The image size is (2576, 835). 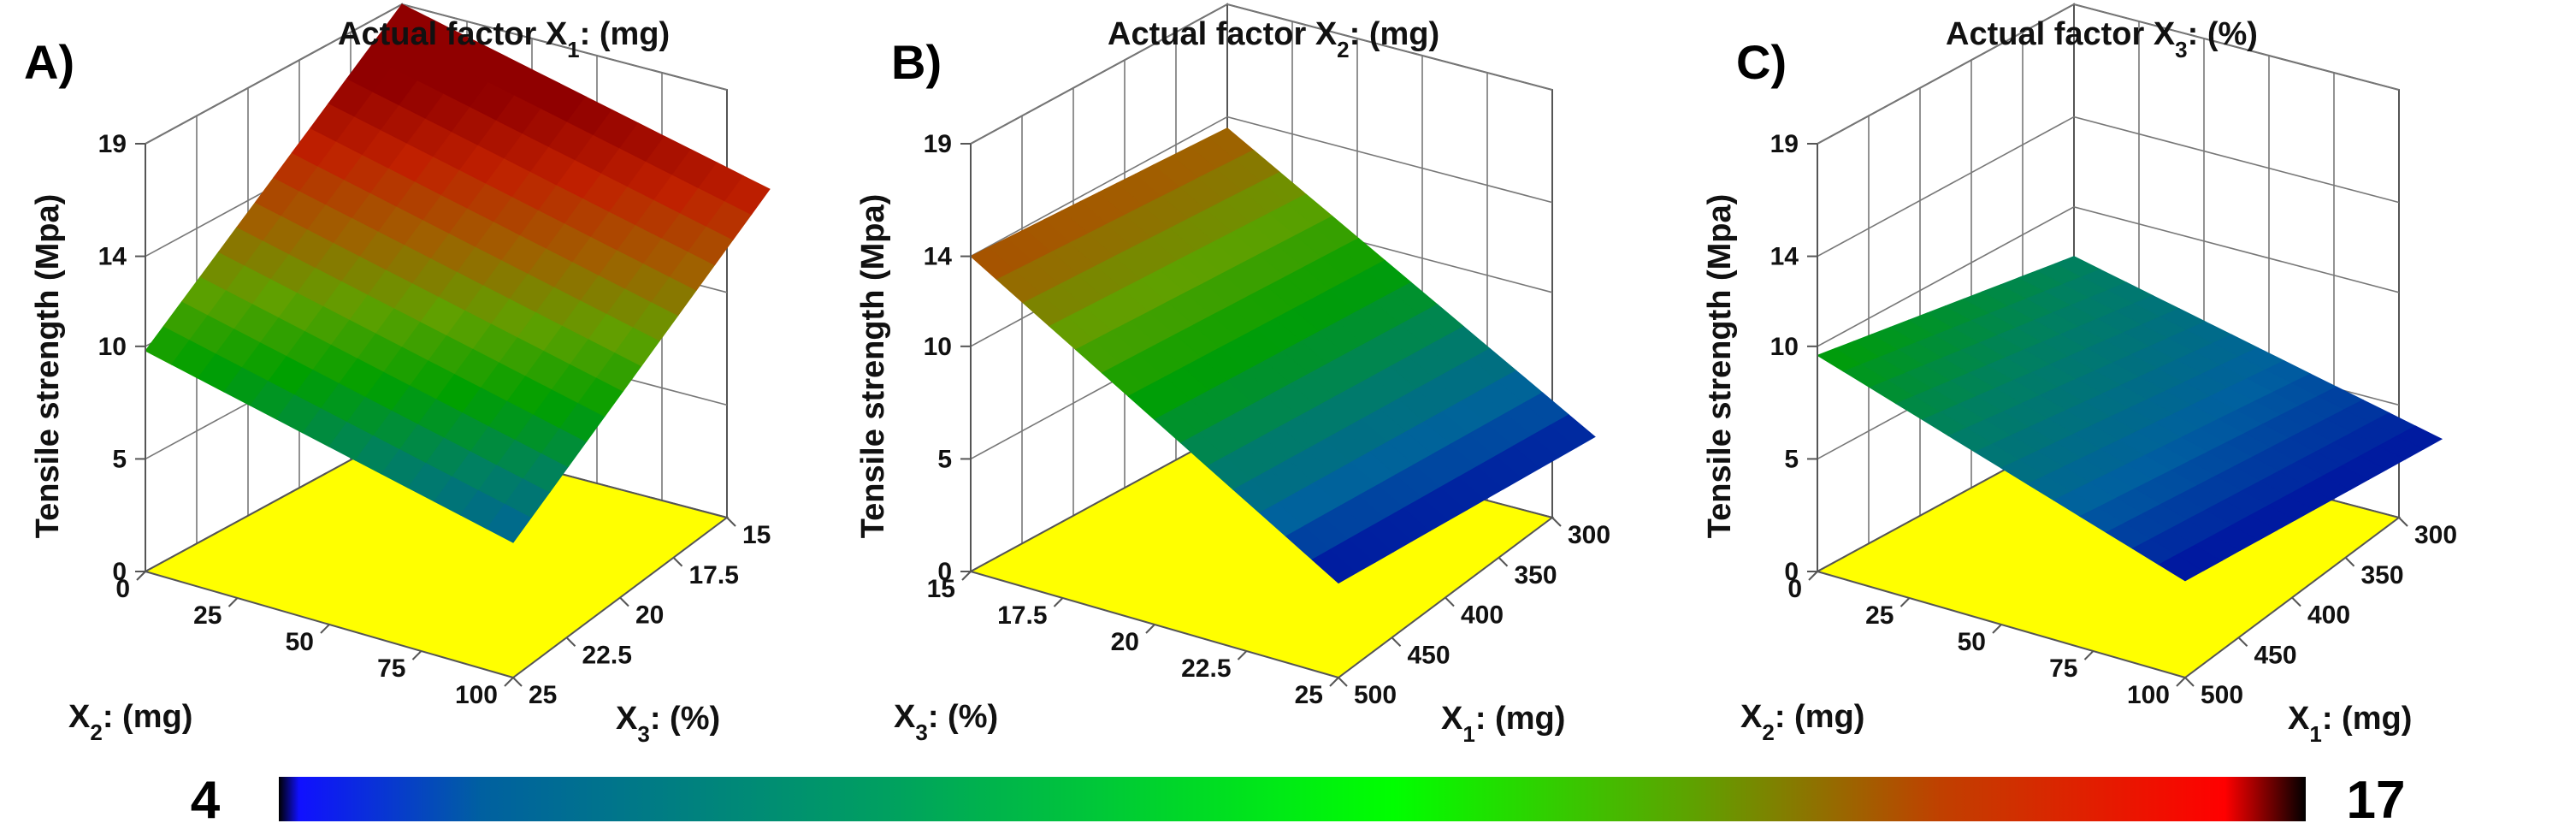 I want to click on left-axis-tick-label: 20, so click(x=1125, y=642).